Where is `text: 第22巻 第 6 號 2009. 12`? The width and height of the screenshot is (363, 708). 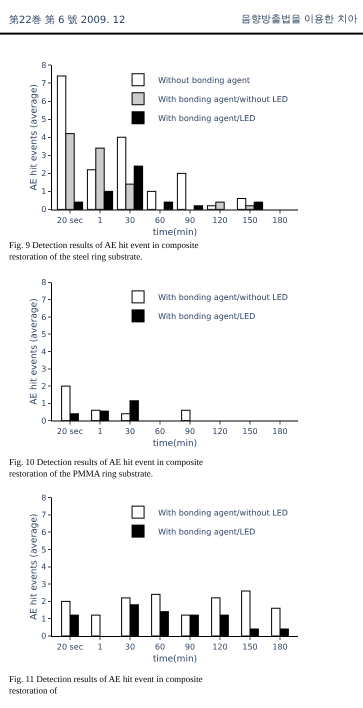
text: 第22巻 第 6 號 2009. 12 is located at coordinates (67, 20).